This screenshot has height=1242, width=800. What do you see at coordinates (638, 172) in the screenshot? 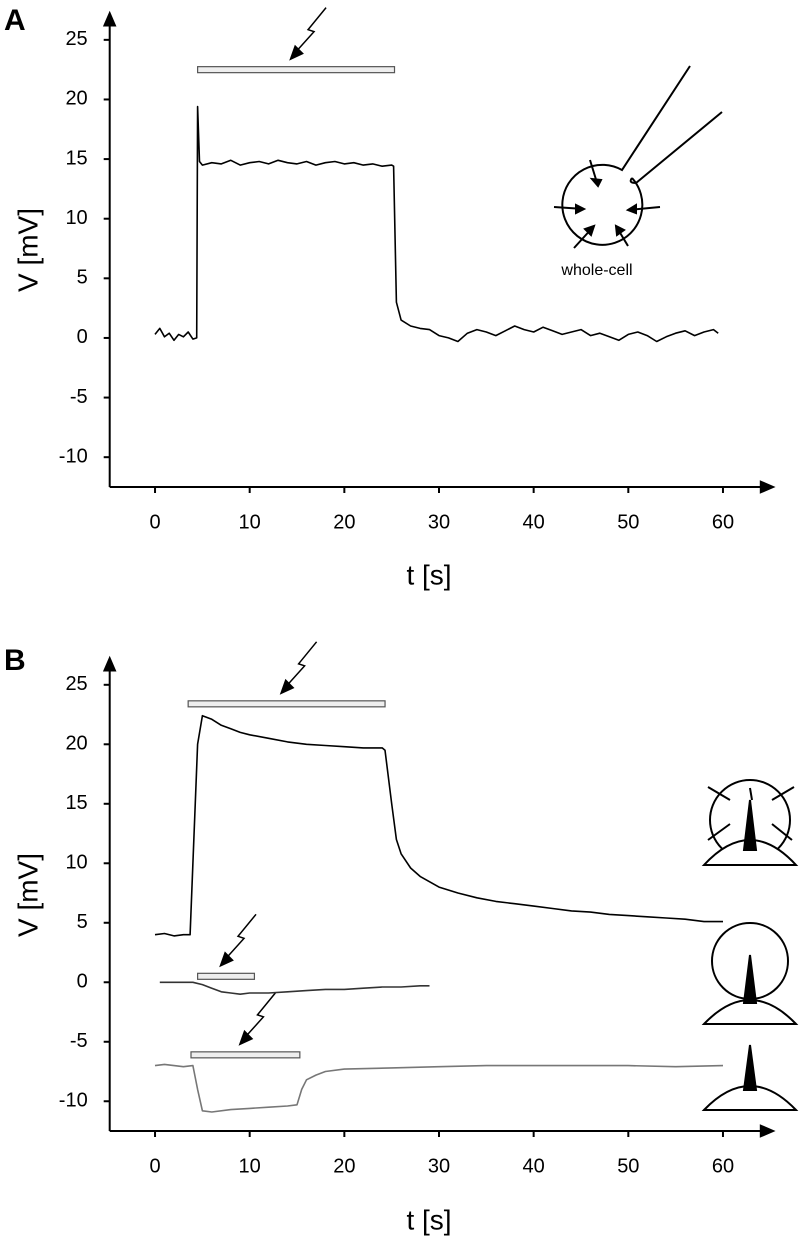
I see `whole-cell-diagram: whole-cell` at bounding box center [638, 172].